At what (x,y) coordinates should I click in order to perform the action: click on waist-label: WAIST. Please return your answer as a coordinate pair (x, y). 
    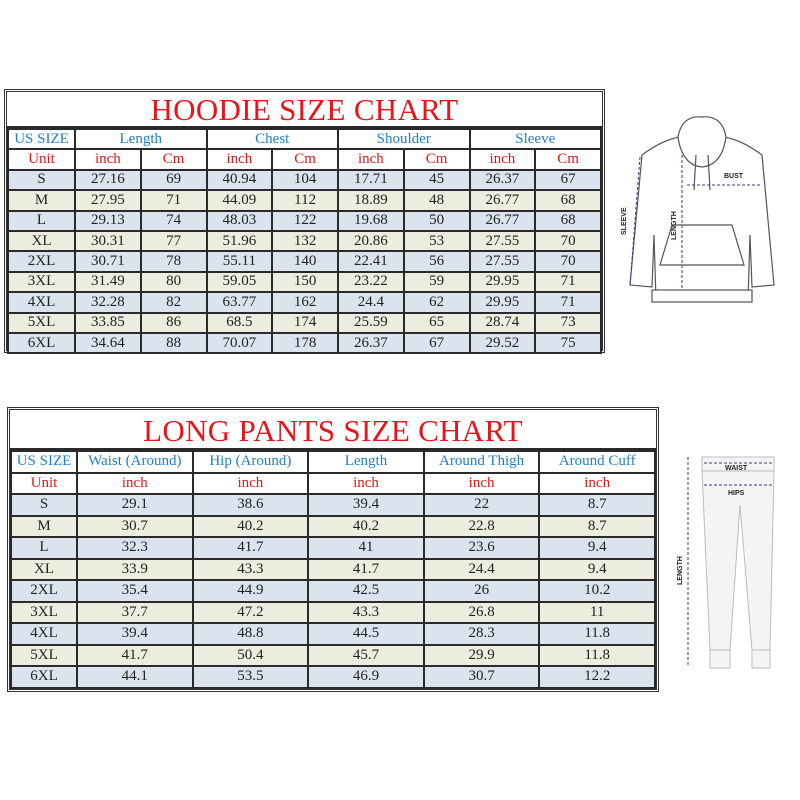
    Looking at the image, I should click on (736, 468).